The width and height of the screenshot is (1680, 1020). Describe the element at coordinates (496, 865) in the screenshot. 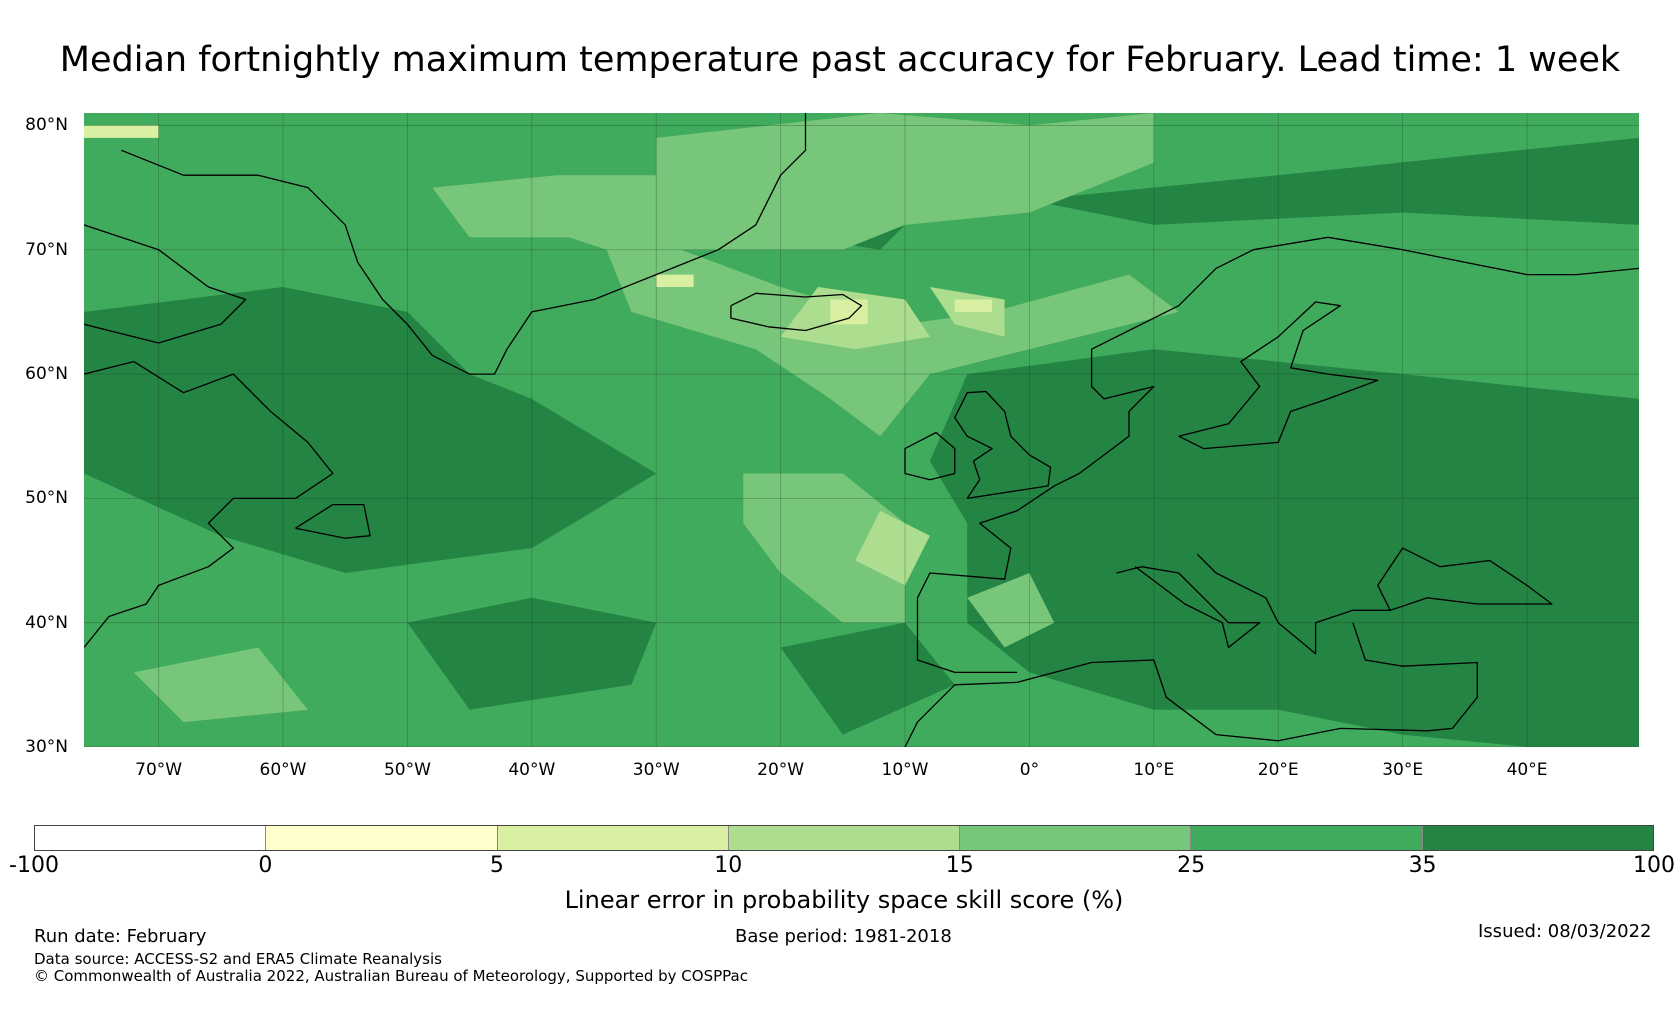

I see `colorbar-tick-label: 5` at that location.